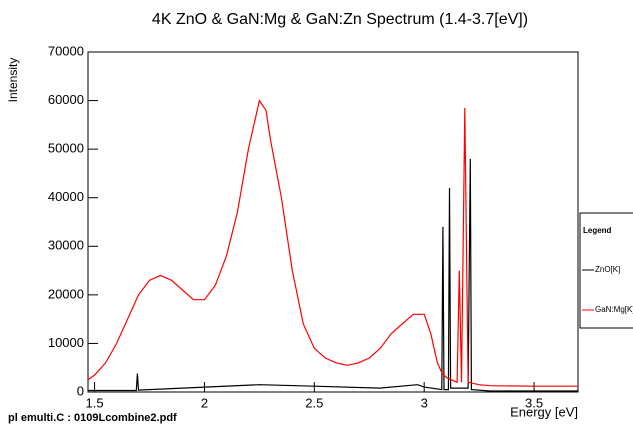  I want to click on x-tick-label: 3, so click(424, 402).